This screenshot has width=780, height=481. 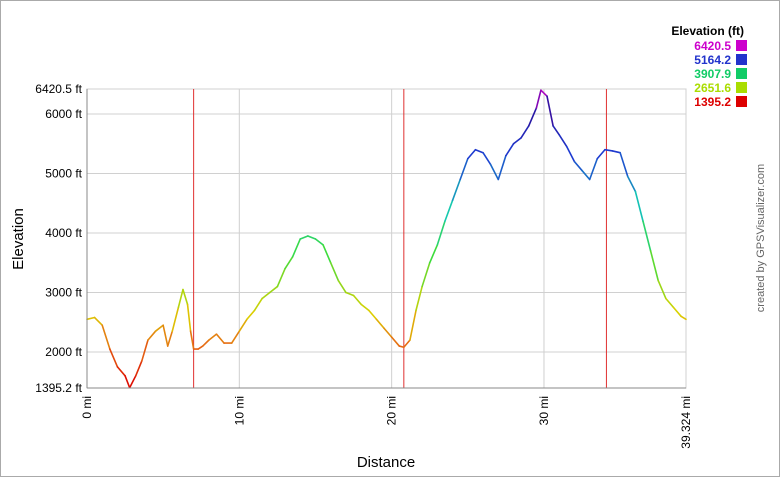 What do you see at coordinates (63, 352) in the screenshot?
I see `y-tick-label: 2000 ft` at bounding box center [63, 352].